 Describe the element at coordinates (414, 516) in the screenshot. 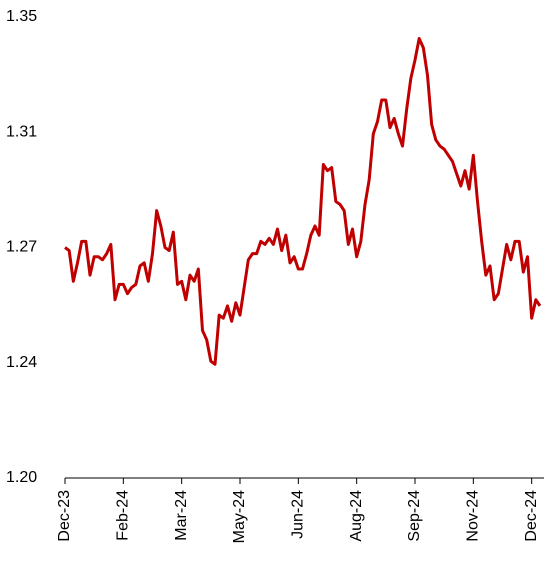

I see `x-tick-label: Sep-24` at that location.